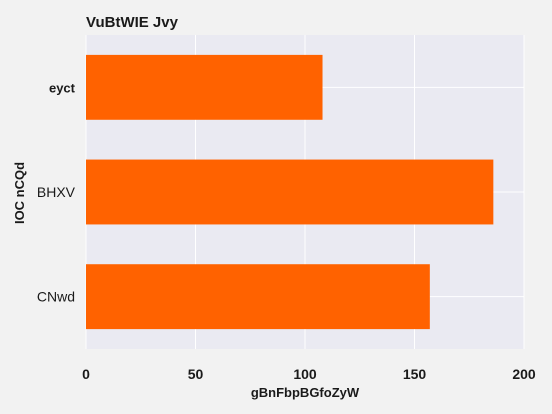  Describe the element at coordinates (305, 374) in the screenshot. I see `x-tick-label: 100` at that location.